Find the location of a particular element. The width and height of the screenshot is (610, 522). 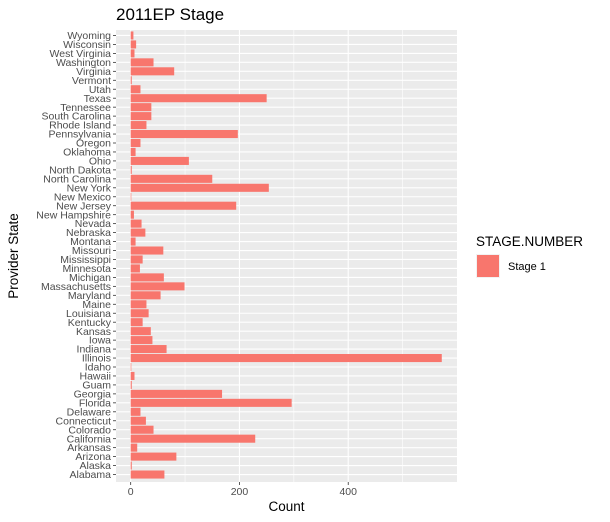

x-tick-label-400: 400 is located at coordinates (348, 492).